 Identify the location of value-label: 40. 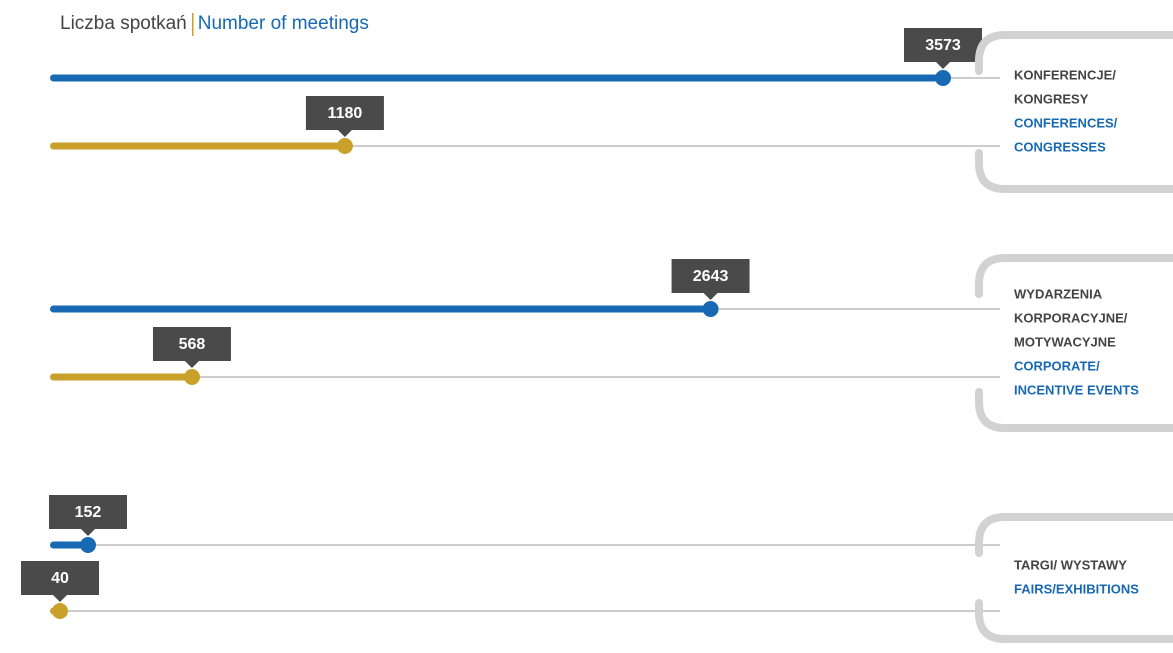
(60, 578).